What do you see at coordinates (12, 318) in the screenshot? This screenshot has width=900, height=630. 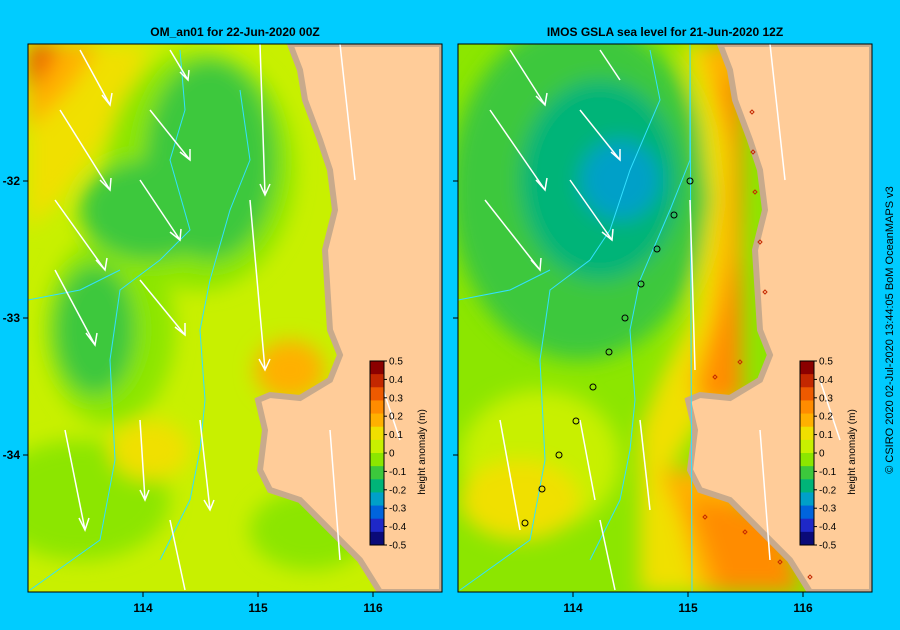 I see `y-tick-label: -33` at bounding box center [12, 318].